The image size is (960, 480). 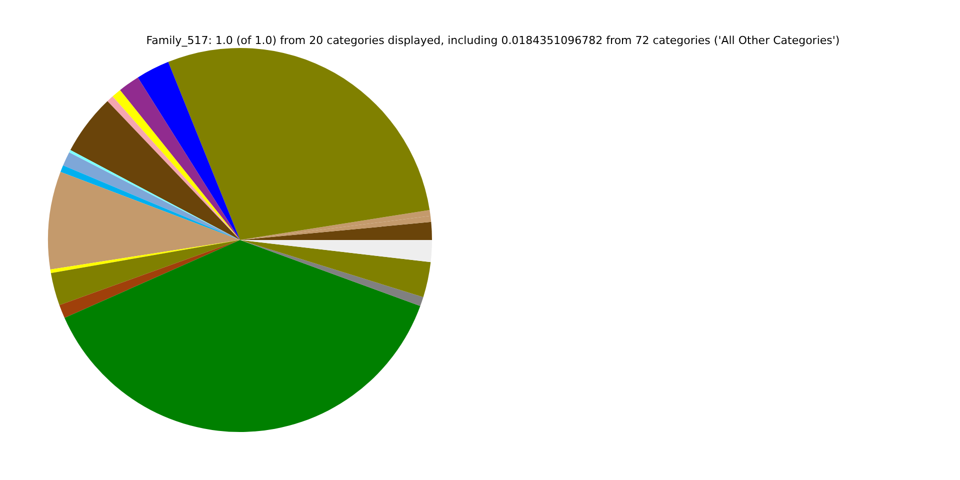 What do you see at coordinates (493, 40) in the screenshot?
I see `text: Family_517: 1.0 (of 1.0) from 20 categories displayed, including 0.0184351096782 from 72 categories ('All Other Categories')` at bounding box center [493, 40].